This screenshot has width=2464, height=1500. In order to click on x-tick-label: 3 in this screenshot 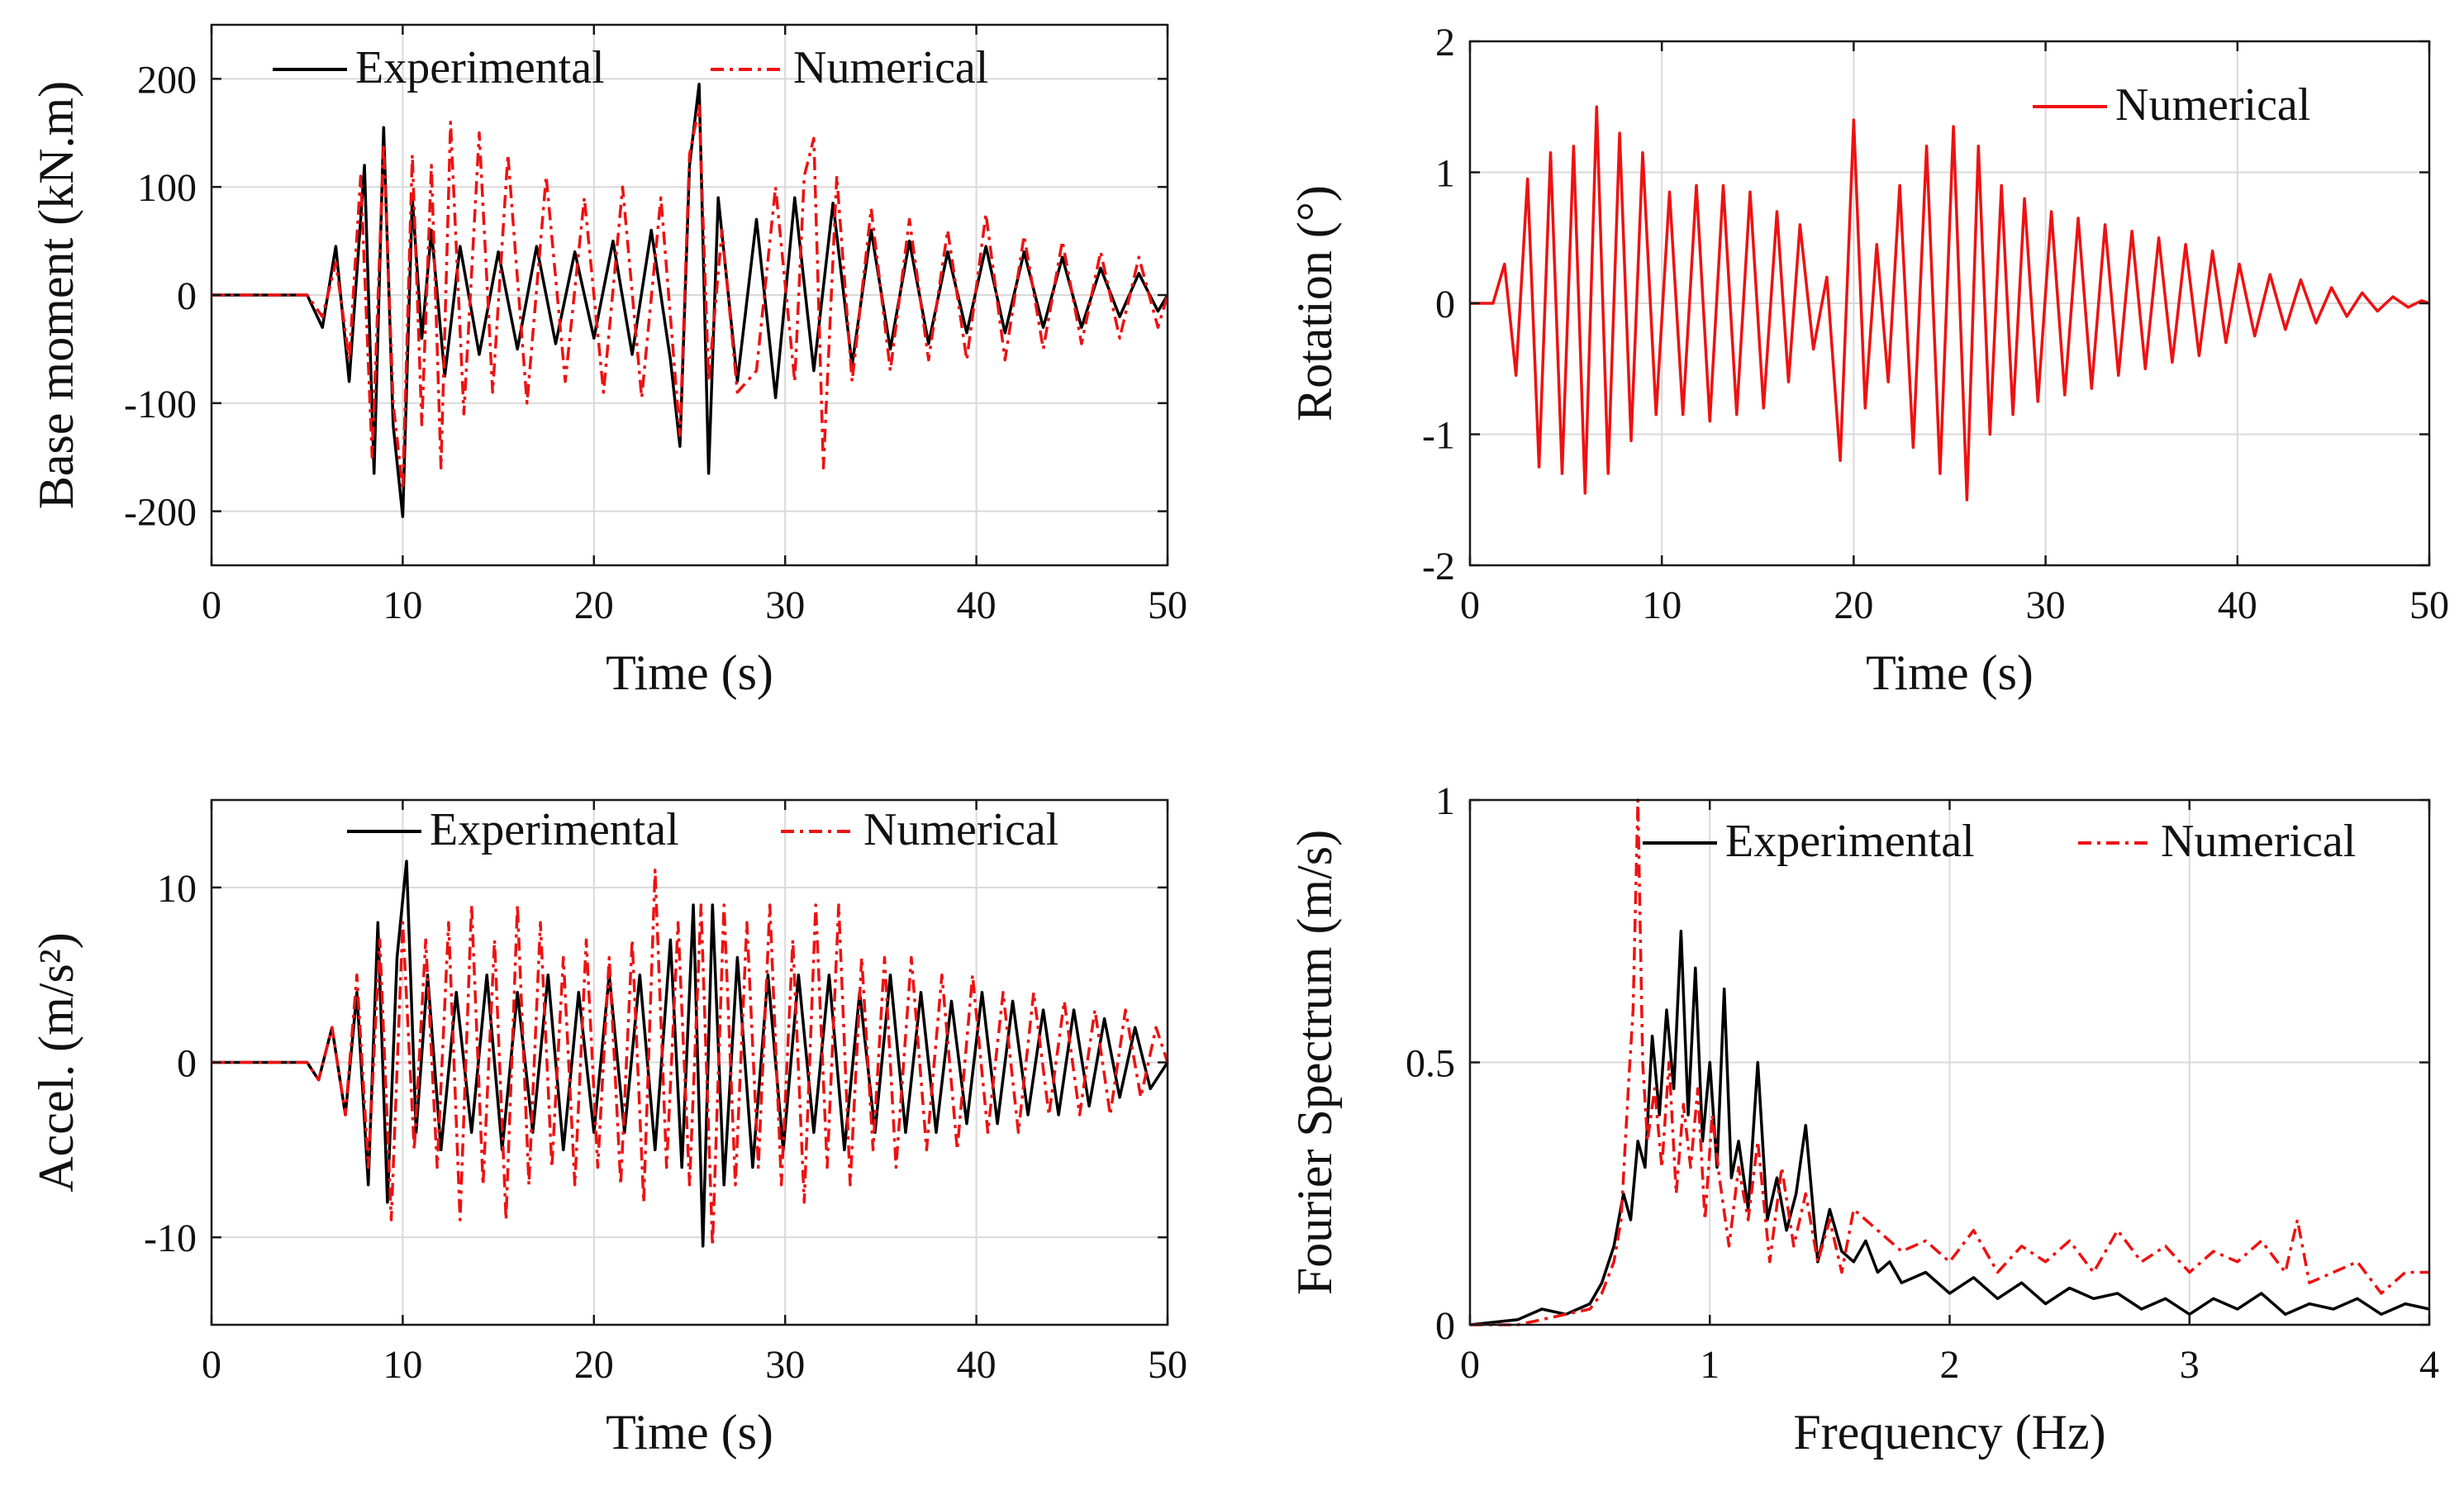, I will do `click(2190, 1365)`.